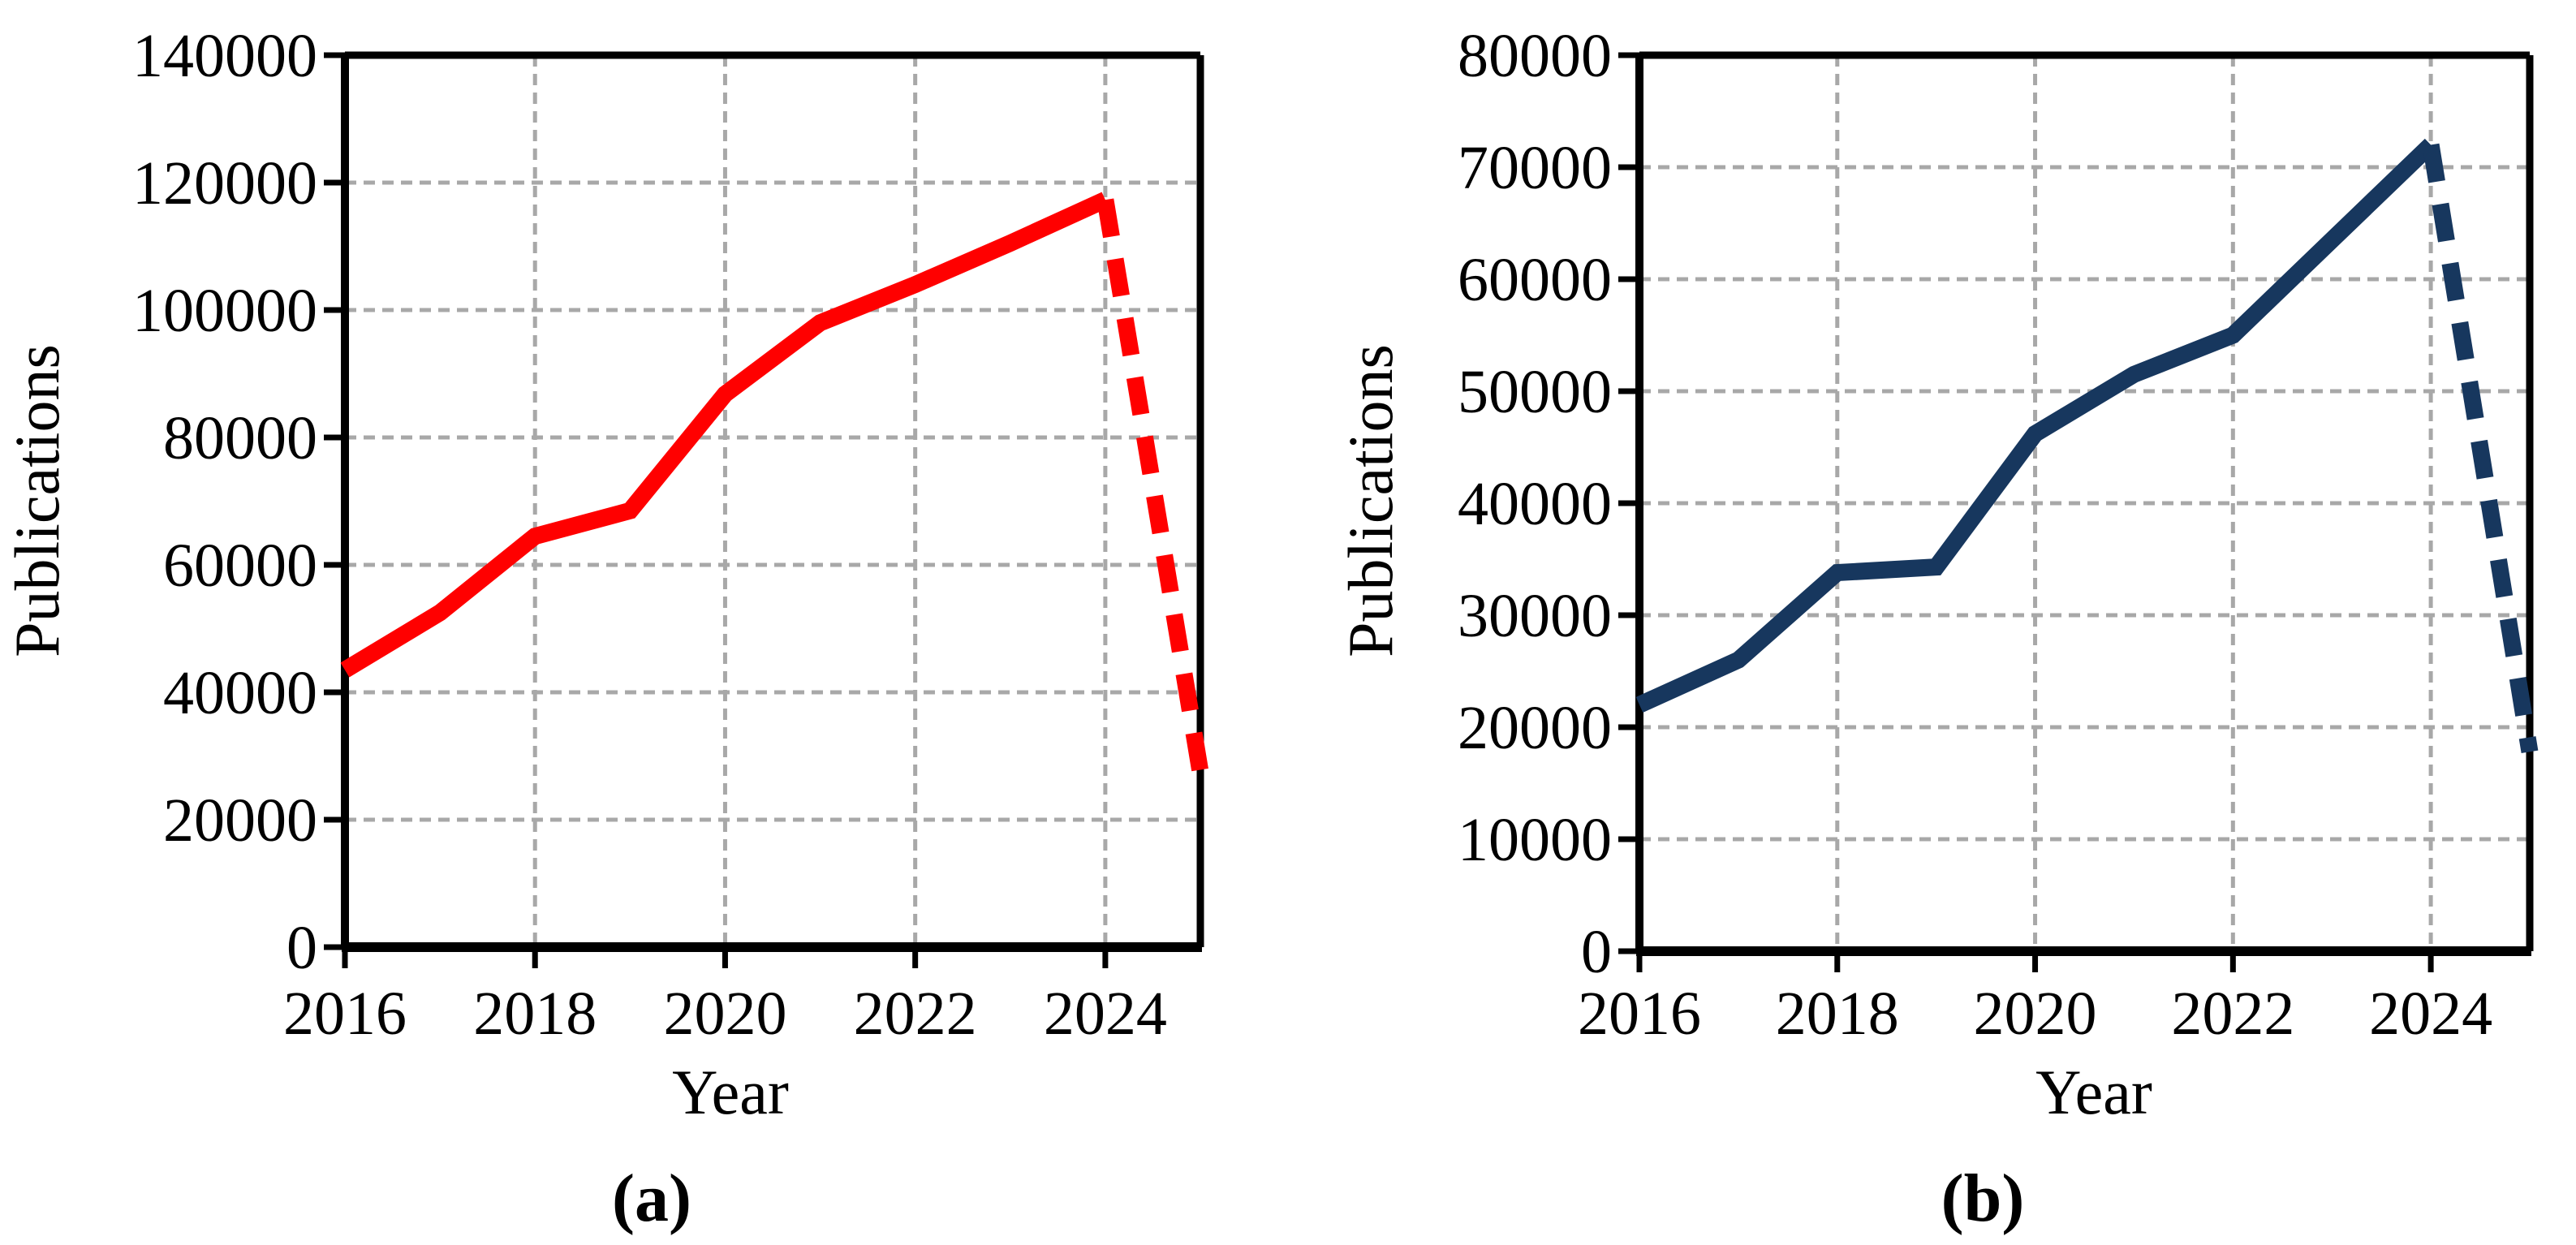  Describe the element at coordinates (651, 1198) in the screenshot. I see `panel-caption: (a)` at that location.